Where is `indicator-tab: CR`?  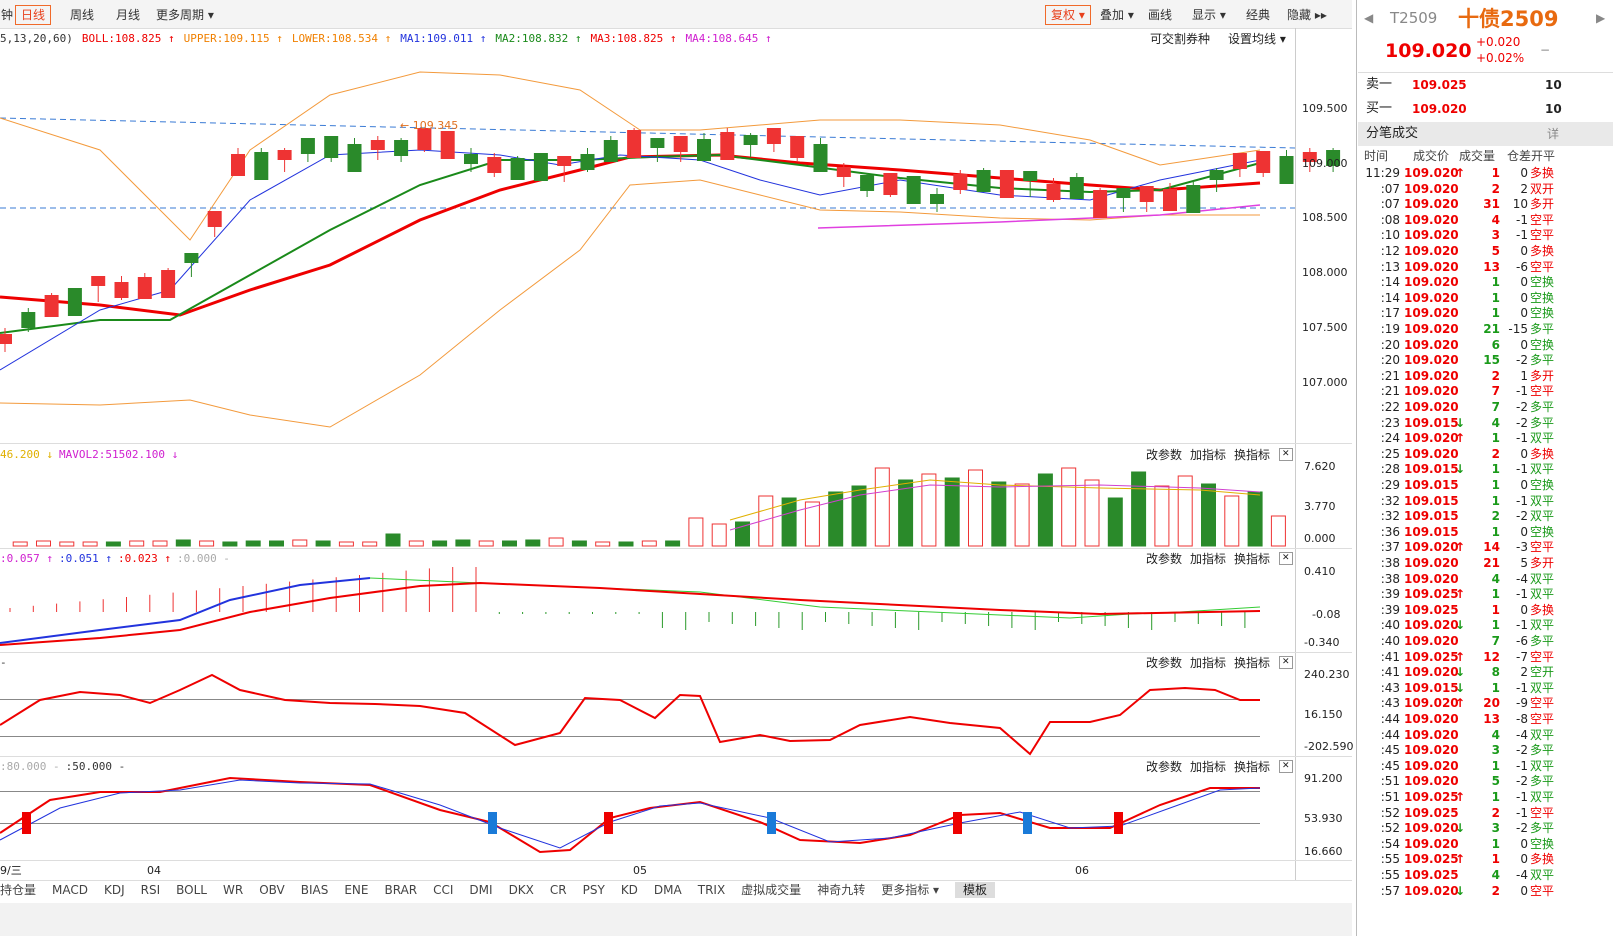
indicator-tab: CR is located at coordinates (558, 890).